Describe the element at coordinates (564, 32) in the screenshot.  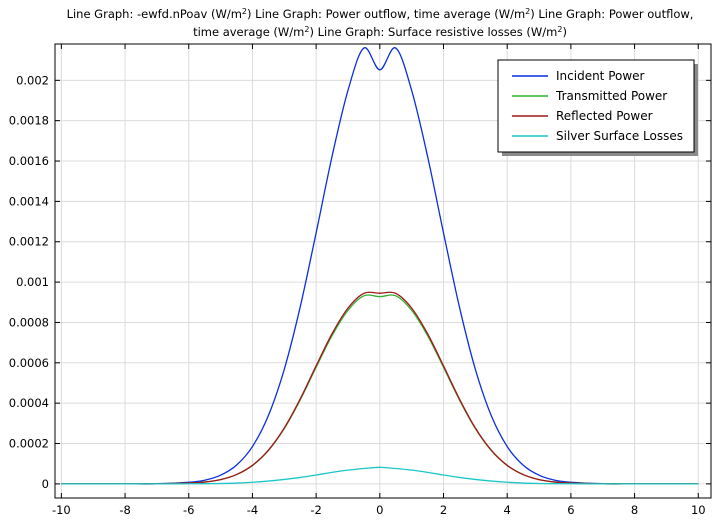
I see `title-segment: )` at that location.